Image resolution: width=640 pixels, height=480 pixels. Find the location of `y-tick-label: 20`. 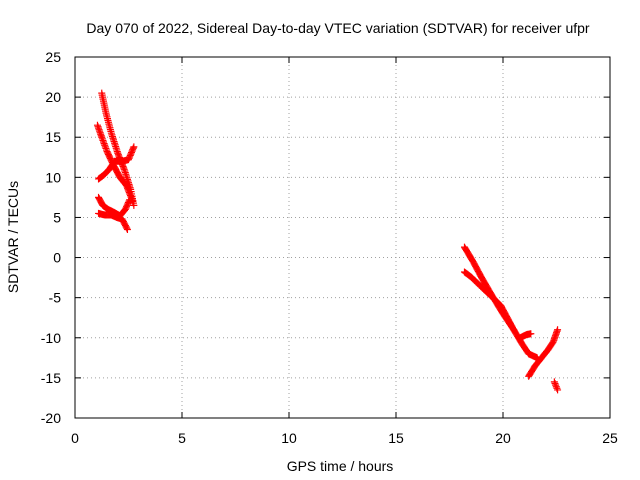

y-tick-label: 20 is located at coordinates (53, 97).